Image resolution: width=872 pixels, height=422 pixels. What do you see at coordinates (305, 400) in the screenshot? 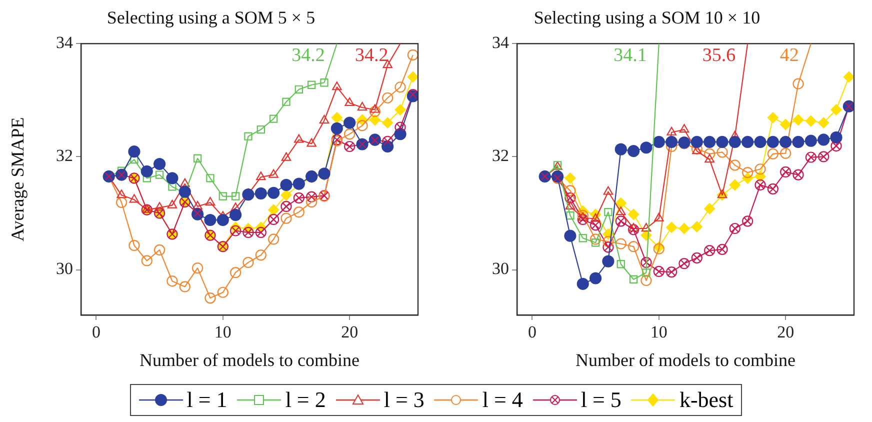
I see `legend-label: l = 2` at bounding box center [305, 400].